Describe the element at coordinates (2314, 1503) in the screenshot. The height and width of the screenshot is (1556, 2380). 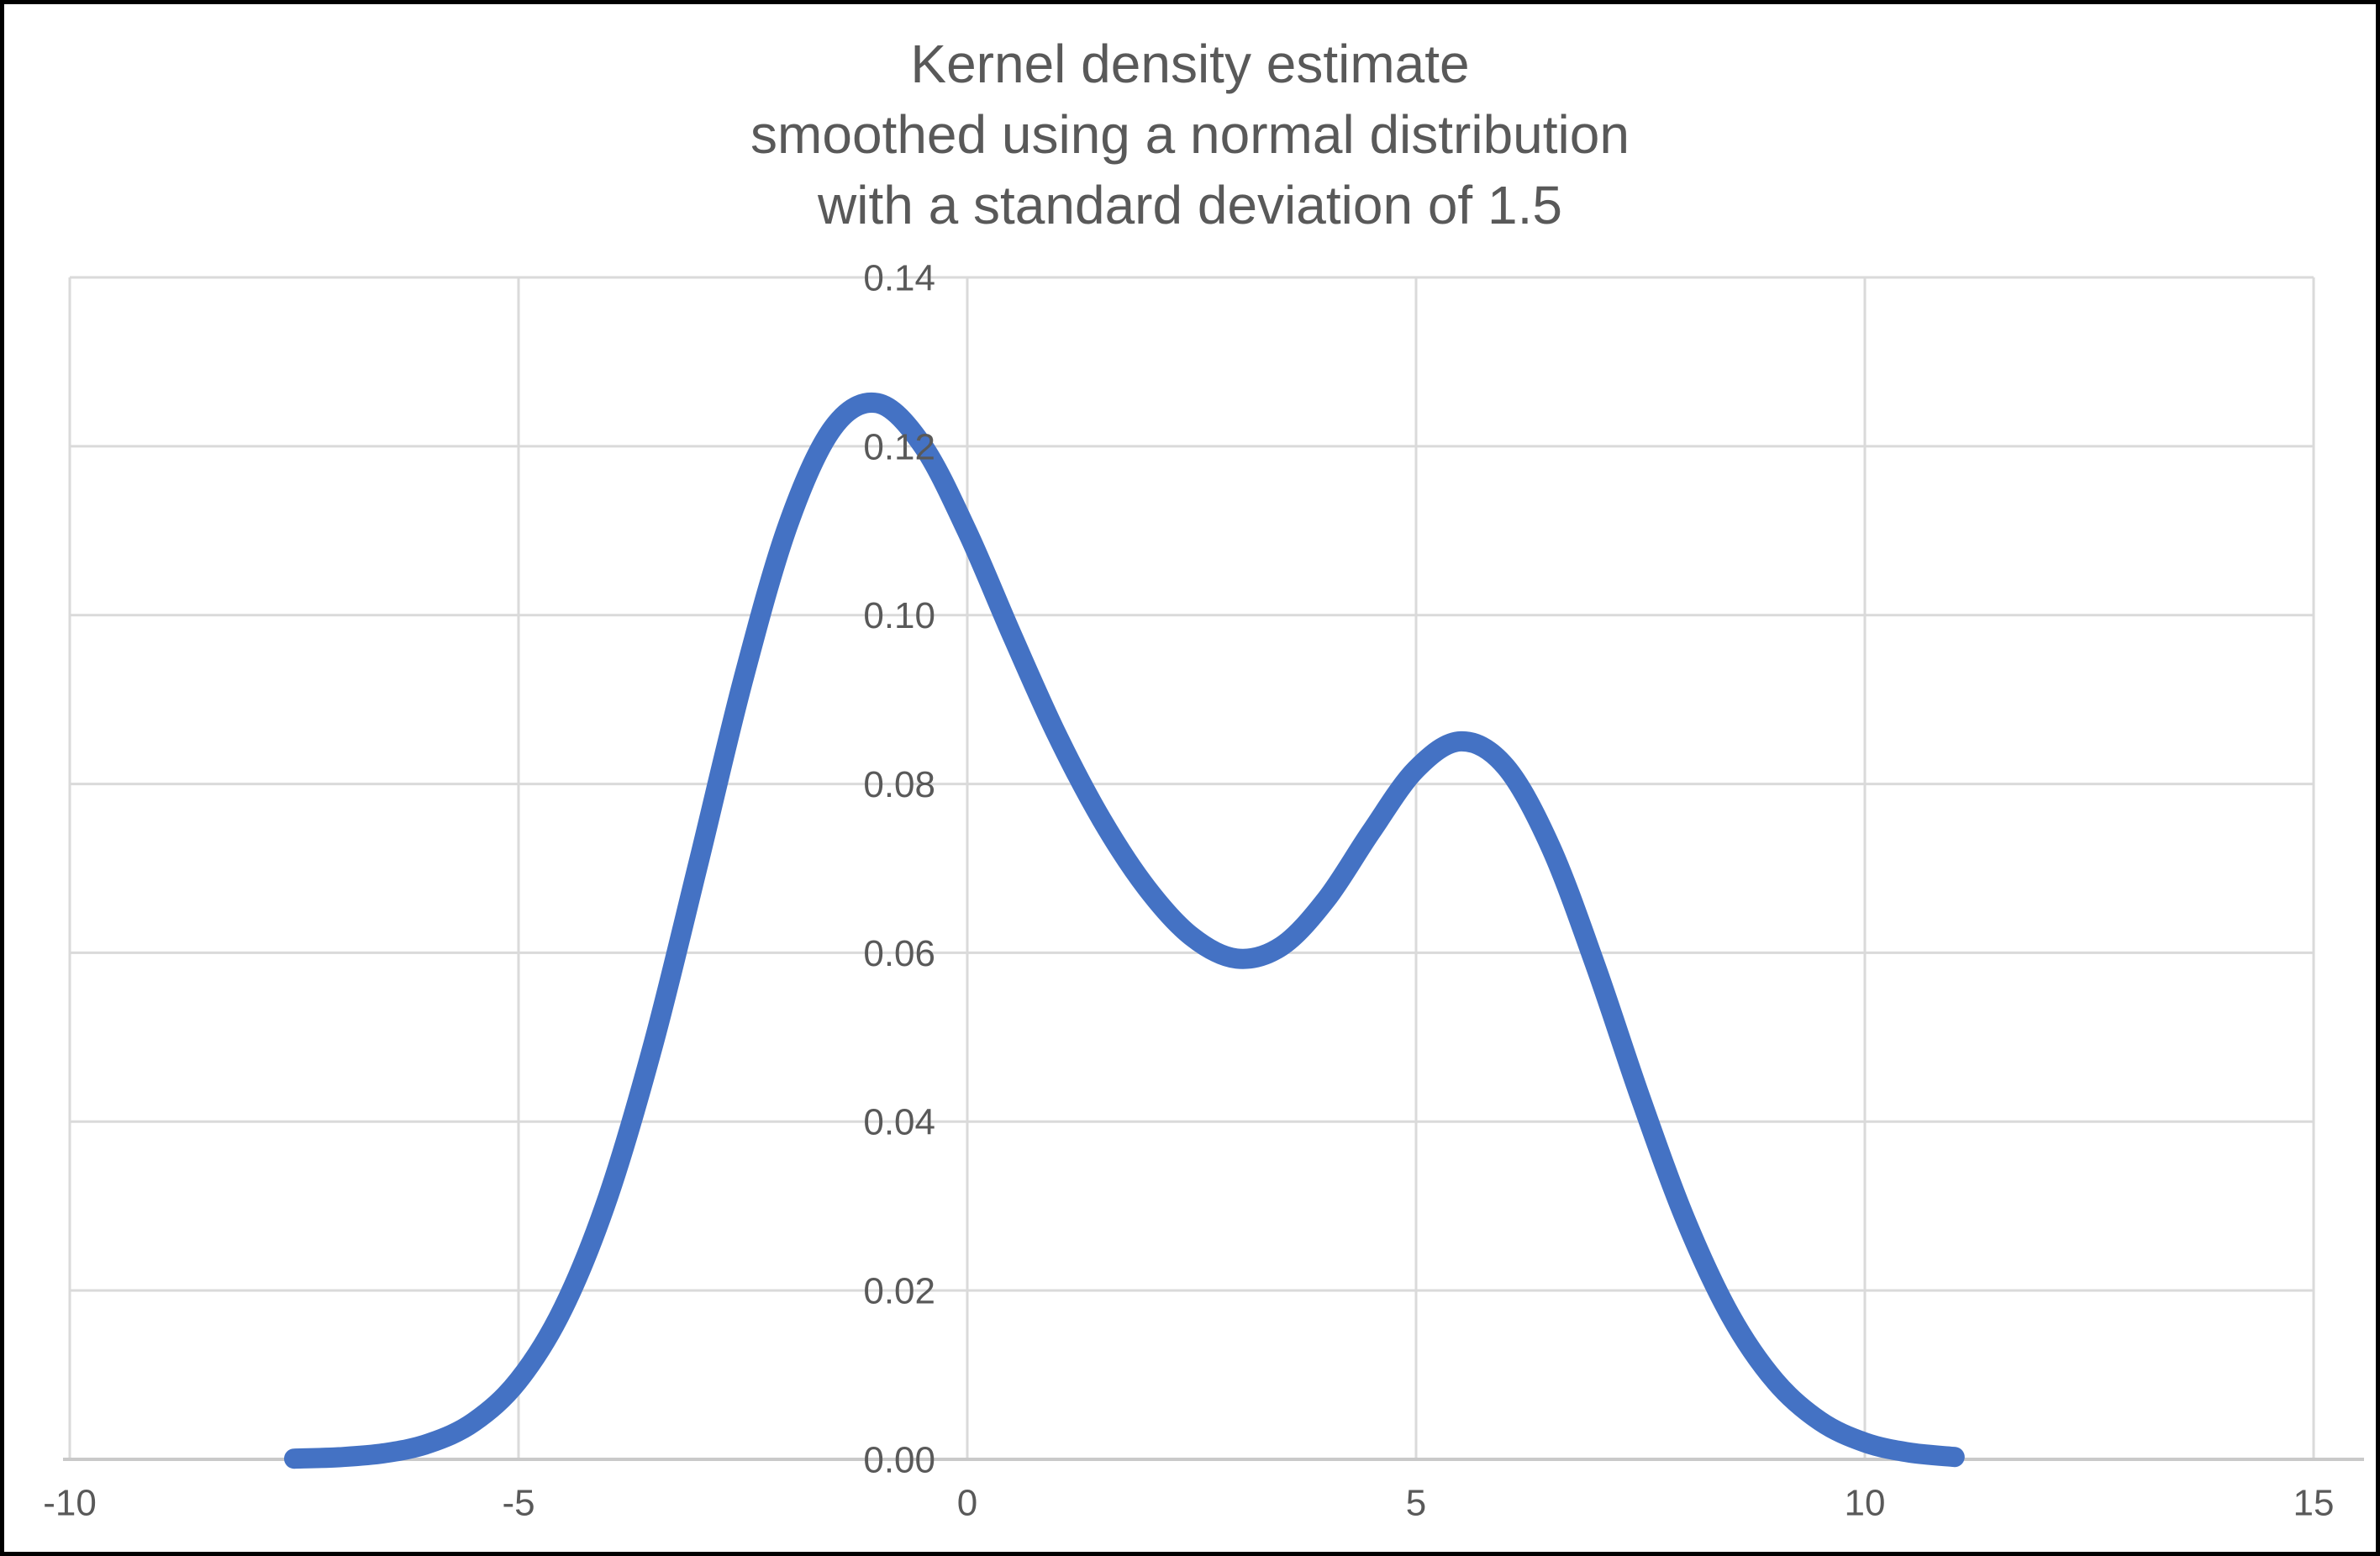
I see `x-axis-tick-label: 15` at that location.